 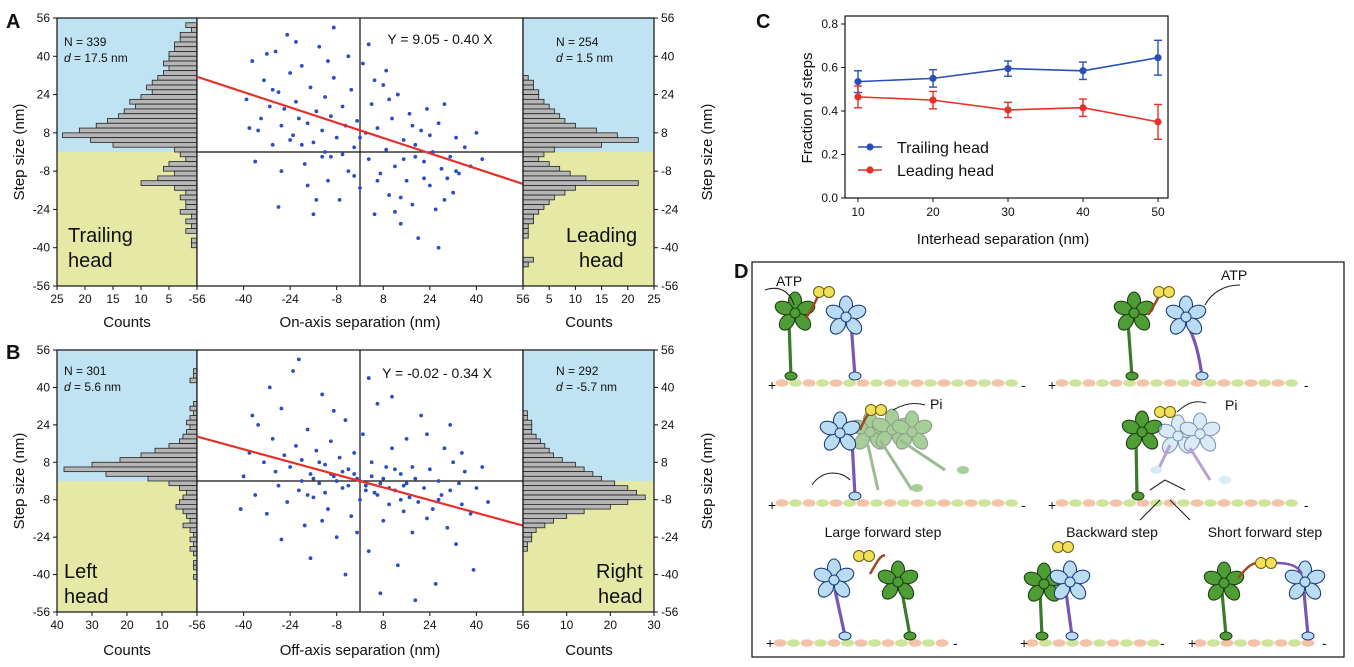 I want to click on d3c-purple-stalk, so click(x=1306, y=614).